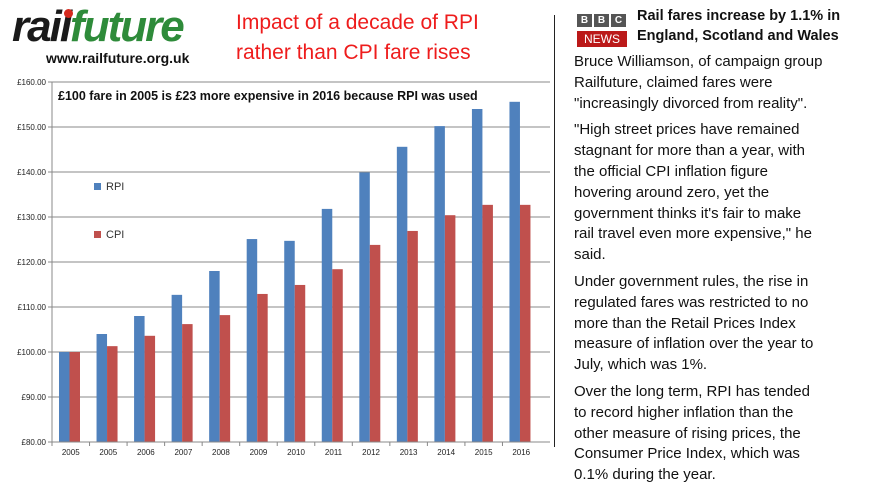 The height and width of the screenshot is (492, 871). Describe the element at coordinates (97, 186) in the screenshot. I see `legend-swatch-rpi` at that location.